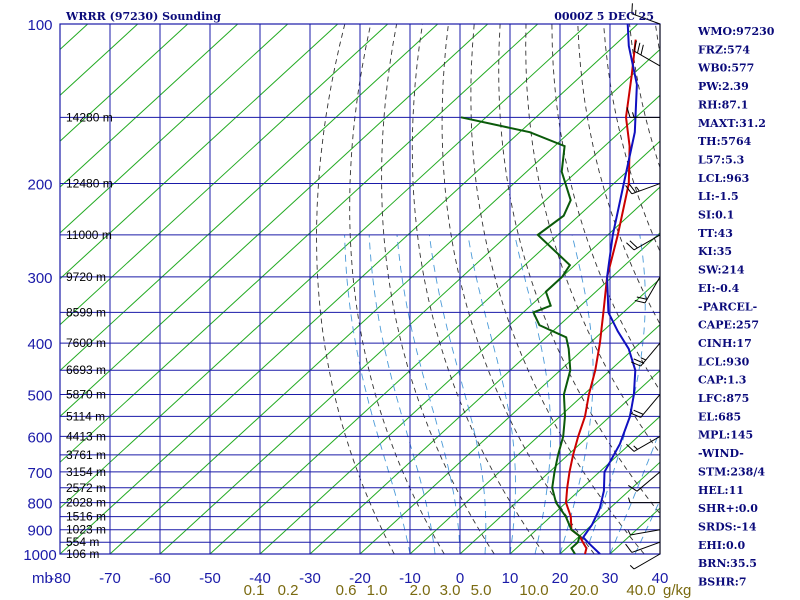 This screenshot has width=800, height=600. Describe the element at coordinates (86, 394) in the screenshot. I see `height-label: 5870 m` at that location.